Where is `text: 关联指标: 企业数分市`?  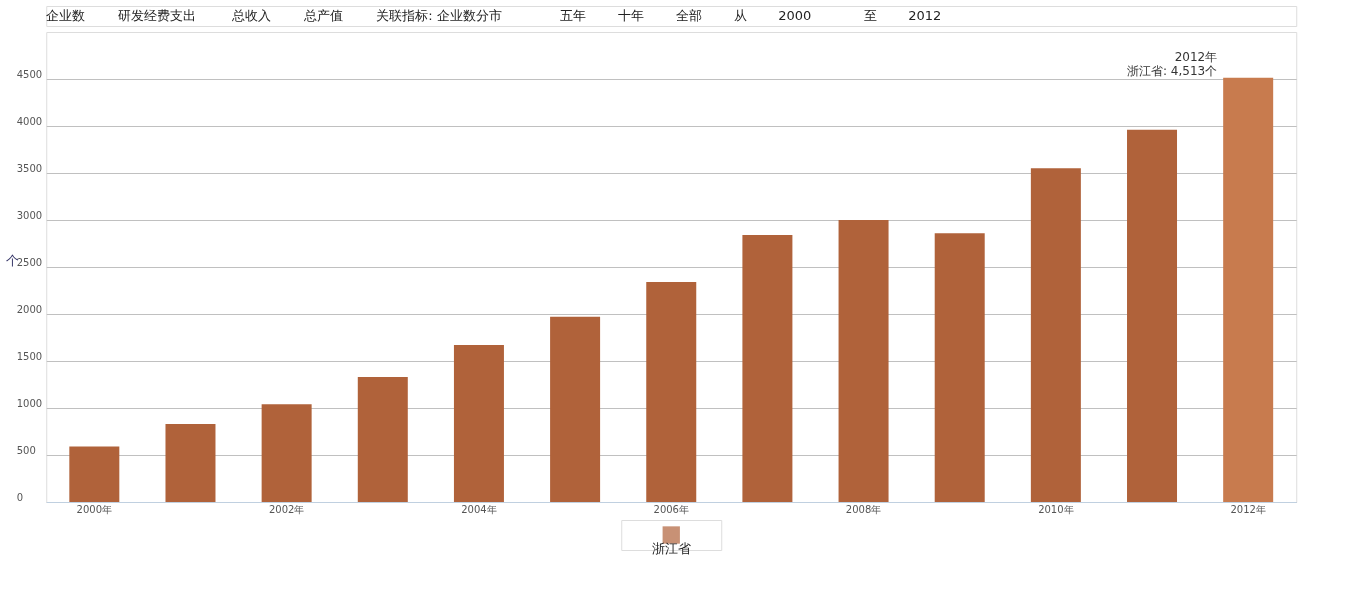 text: 关联指标: 企业数分市 is located at coordinates (439, 15).